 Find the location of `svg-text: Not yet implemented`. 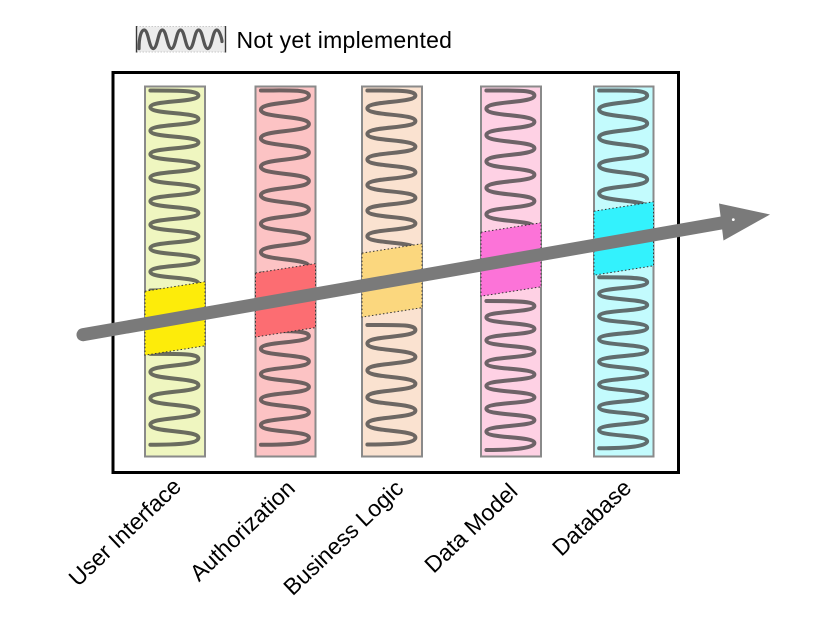

svg-text: Not yet implemented is located at coordinates (345, 40).